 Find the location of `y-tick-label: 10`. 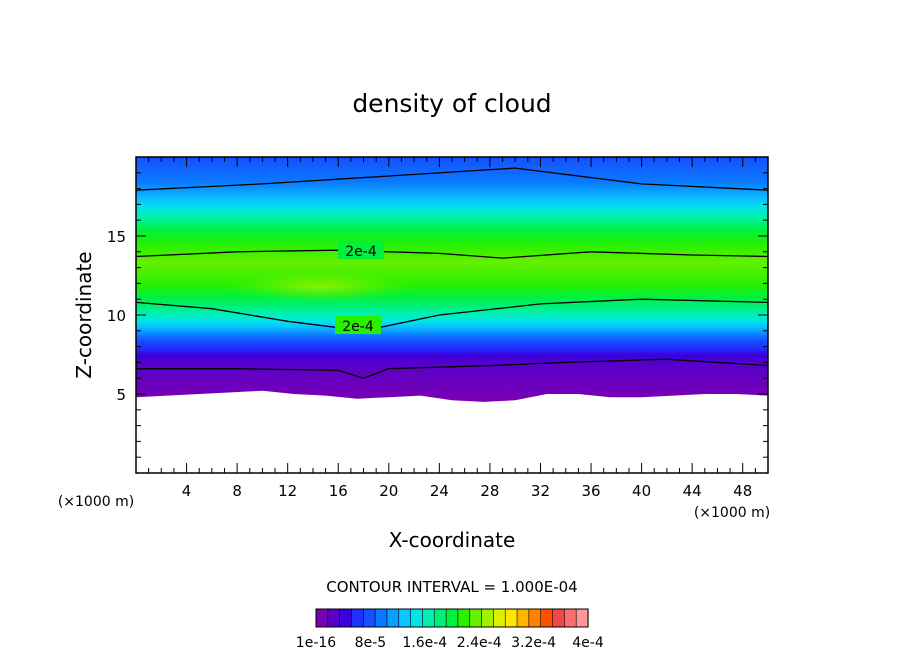

y-tick-label: 10 is located at coordinates (116, 316).